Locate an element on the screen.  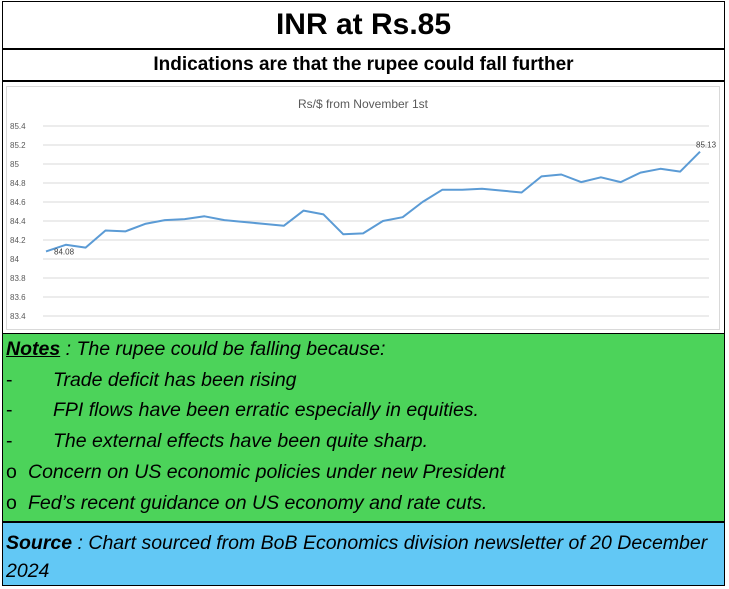
source-heading: Source is located at coordinates (39, 543).